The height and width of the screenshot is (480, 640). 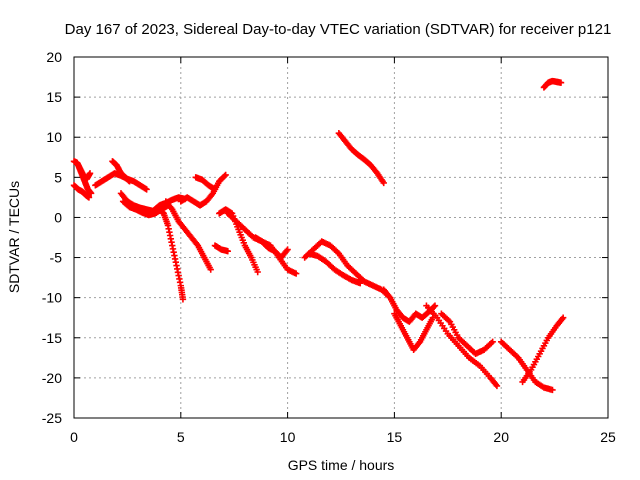 I want to click on y-axis-label: SDTVAR / TECUs, so click(x=14, y=237).